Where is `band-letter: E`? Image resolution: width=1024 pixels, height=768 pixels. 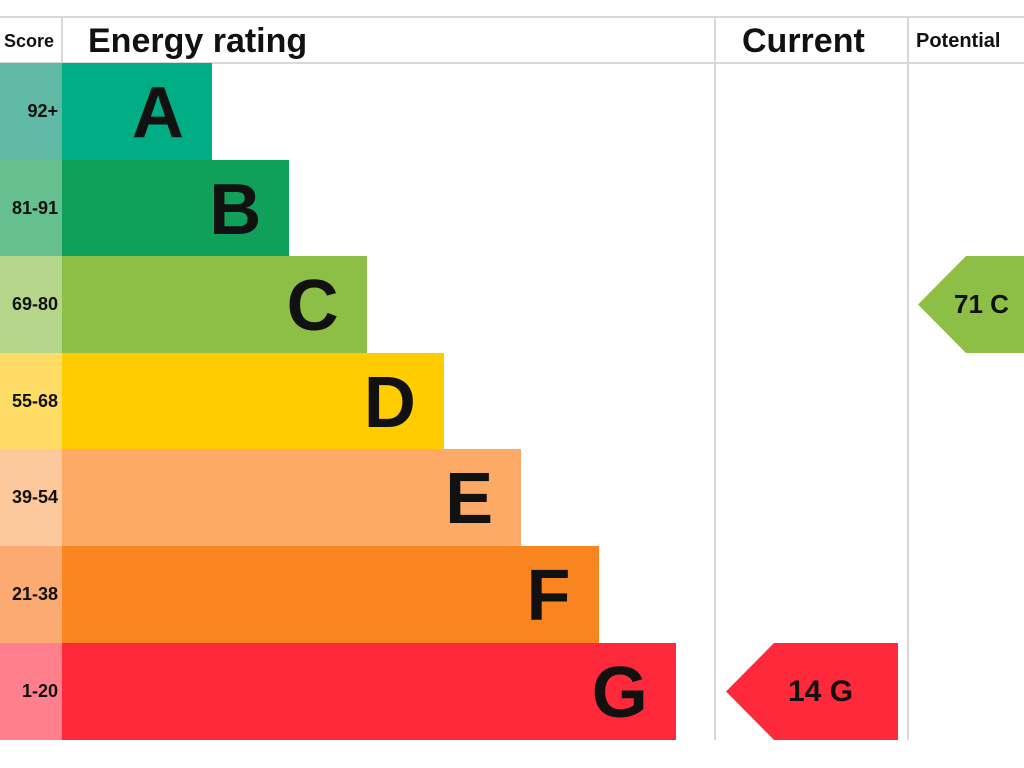
band-letter: E is located at coordinates (469, 499).